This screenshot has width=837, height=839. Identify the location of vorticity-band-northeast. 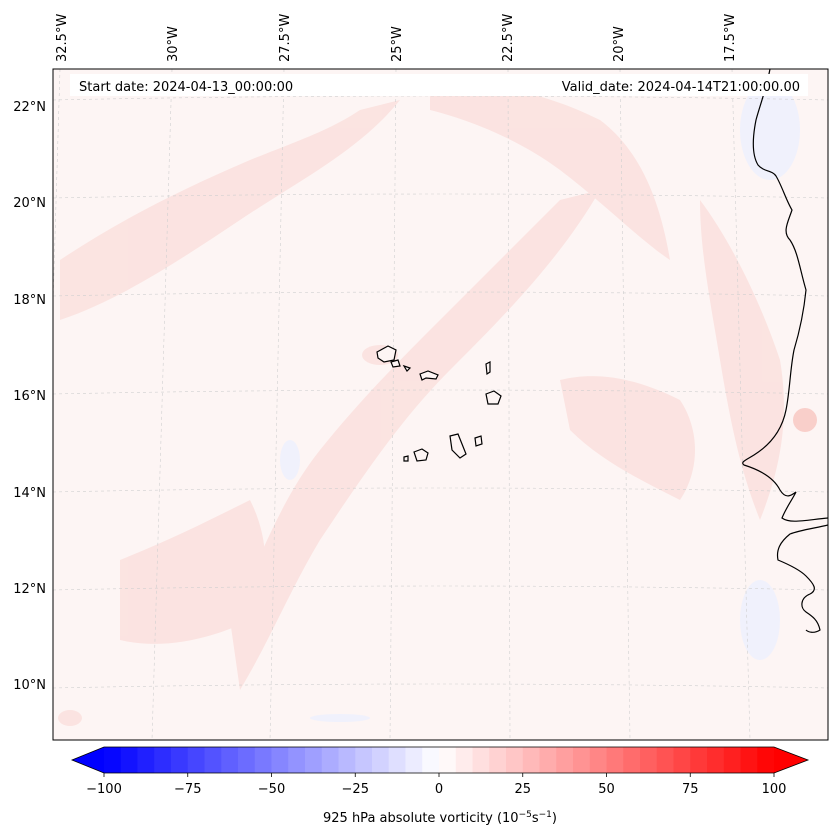
(550, 173).